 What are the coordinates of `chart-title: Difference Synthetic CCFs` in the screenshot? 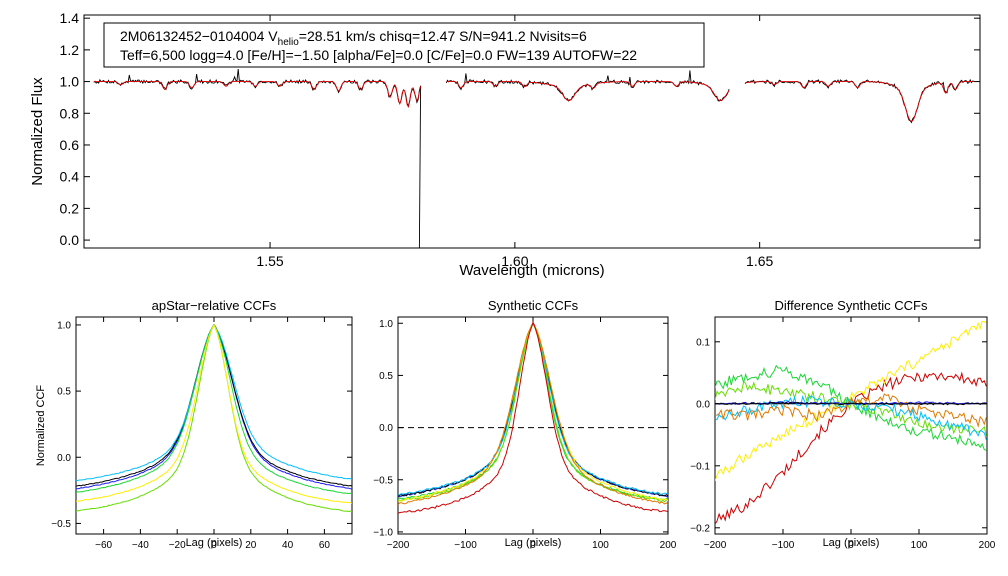 It's located at (851, 305).